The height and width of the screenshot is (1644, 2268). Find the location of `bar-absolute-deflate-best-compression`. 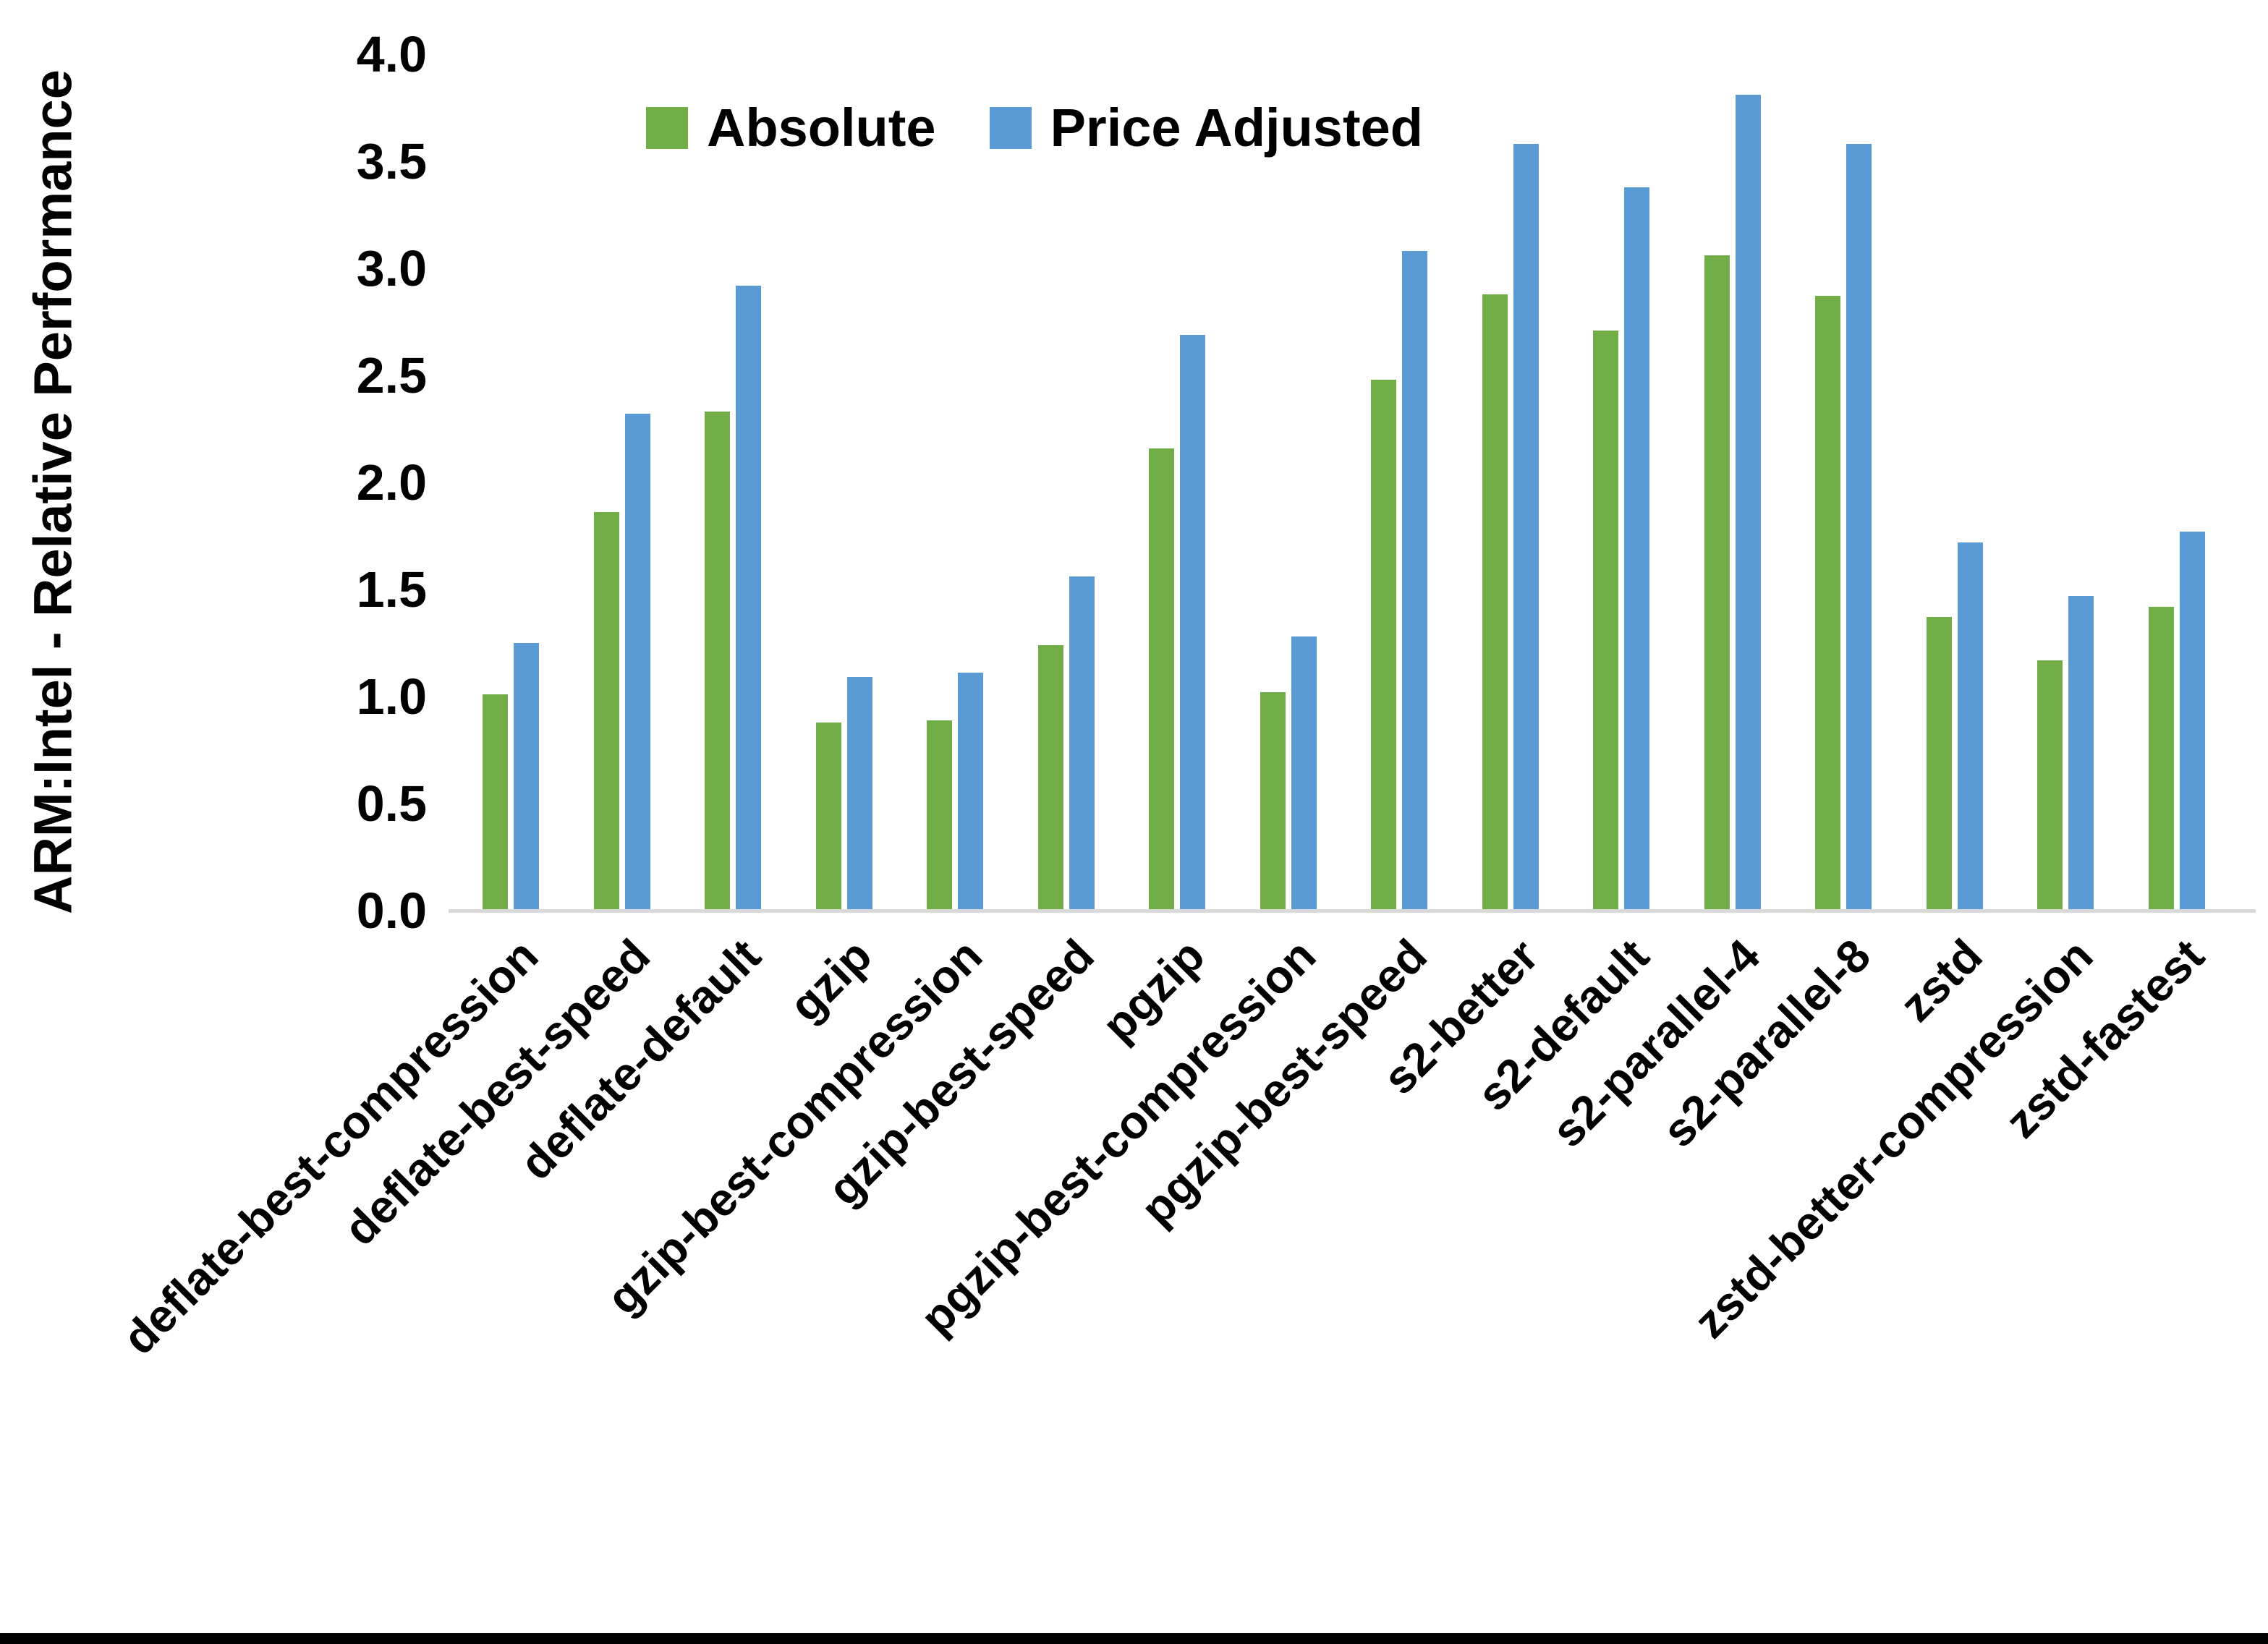

bar-absolute-deflate-best-compression is located at coordinates (496, 802).